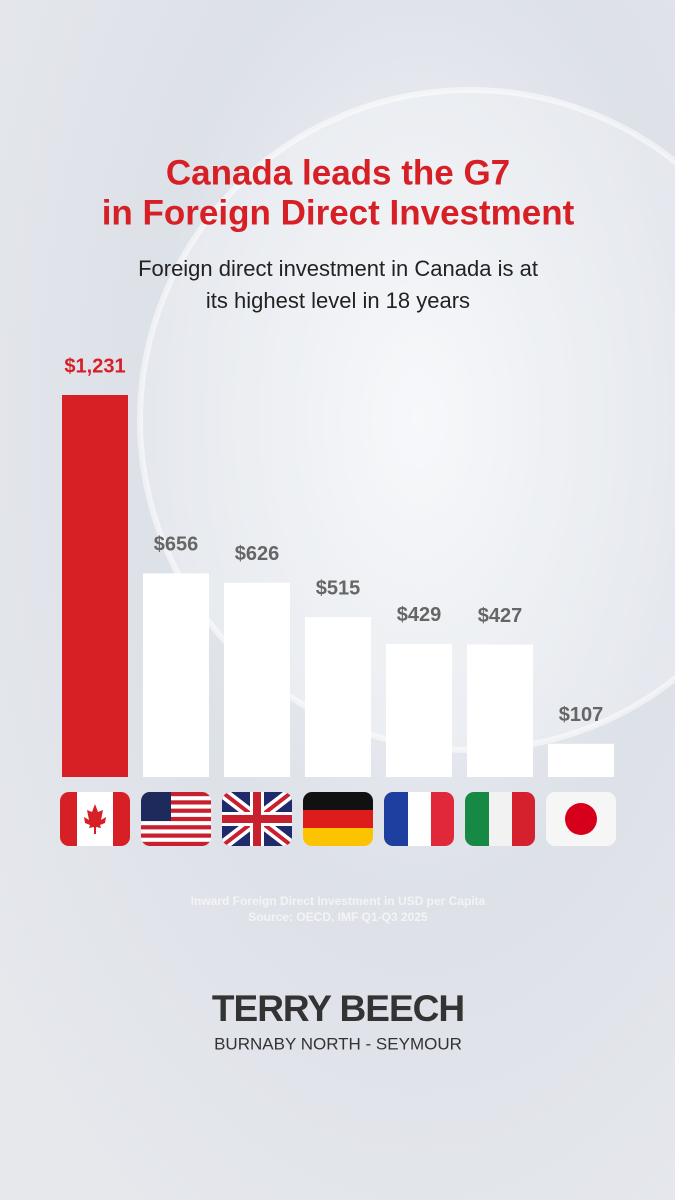 This screenshot has height=1200, width=675. What do you see at coordinates (419, 615) in the screenshot?
I see `value-label: $429` at bounding box center [419, 615].